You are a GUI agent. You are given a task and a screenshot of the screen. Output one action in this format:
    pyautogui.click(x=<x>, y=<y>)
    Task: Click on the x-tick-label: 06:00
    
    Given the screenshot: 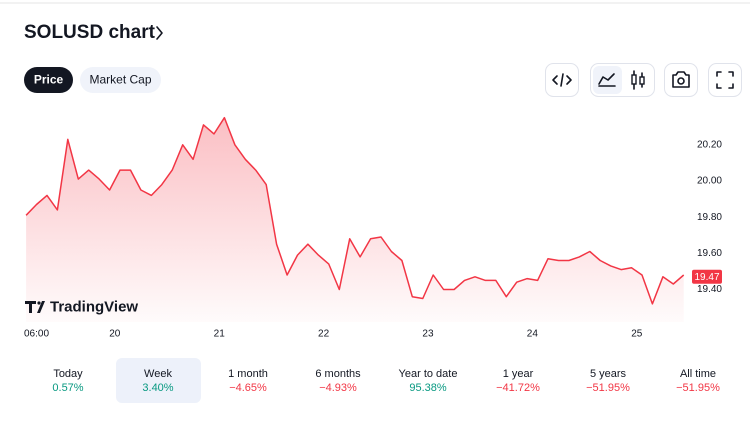 What is the action you would take?
    pyautogui.click(x=36, y=334)
    